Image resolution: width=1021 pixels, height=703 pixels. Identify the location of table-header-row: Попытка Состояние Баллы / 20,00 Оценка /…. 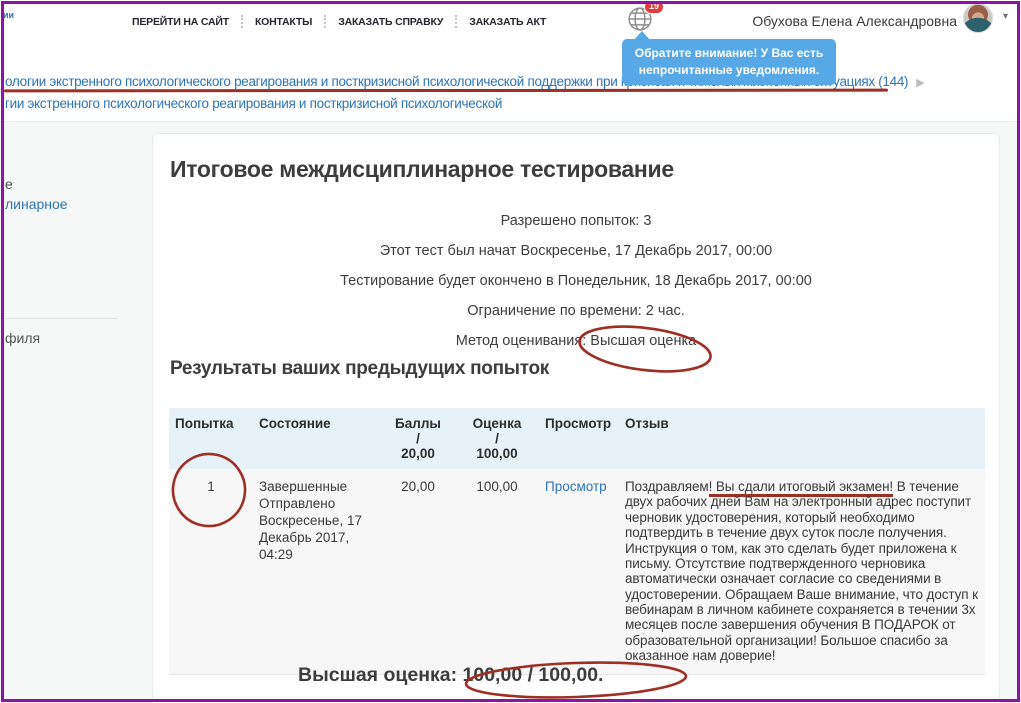
(577, 438).